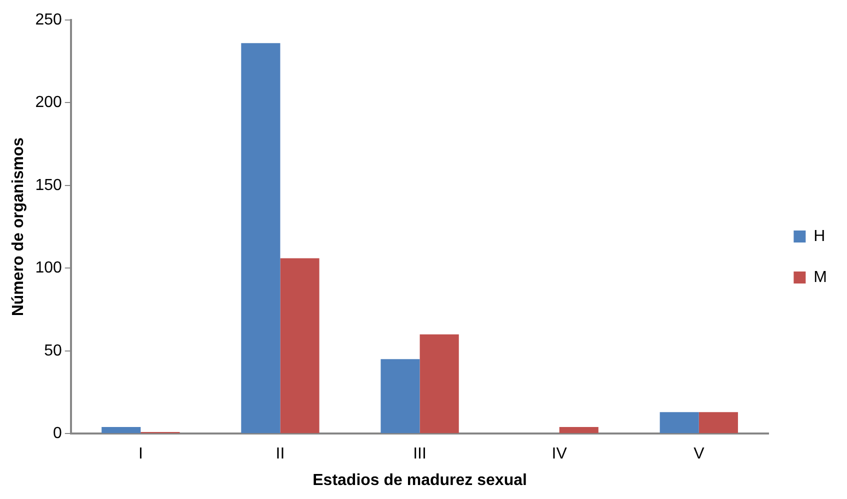 The image size is (847, 499). I want to click on x-tick-label: V, so click(699, 454).